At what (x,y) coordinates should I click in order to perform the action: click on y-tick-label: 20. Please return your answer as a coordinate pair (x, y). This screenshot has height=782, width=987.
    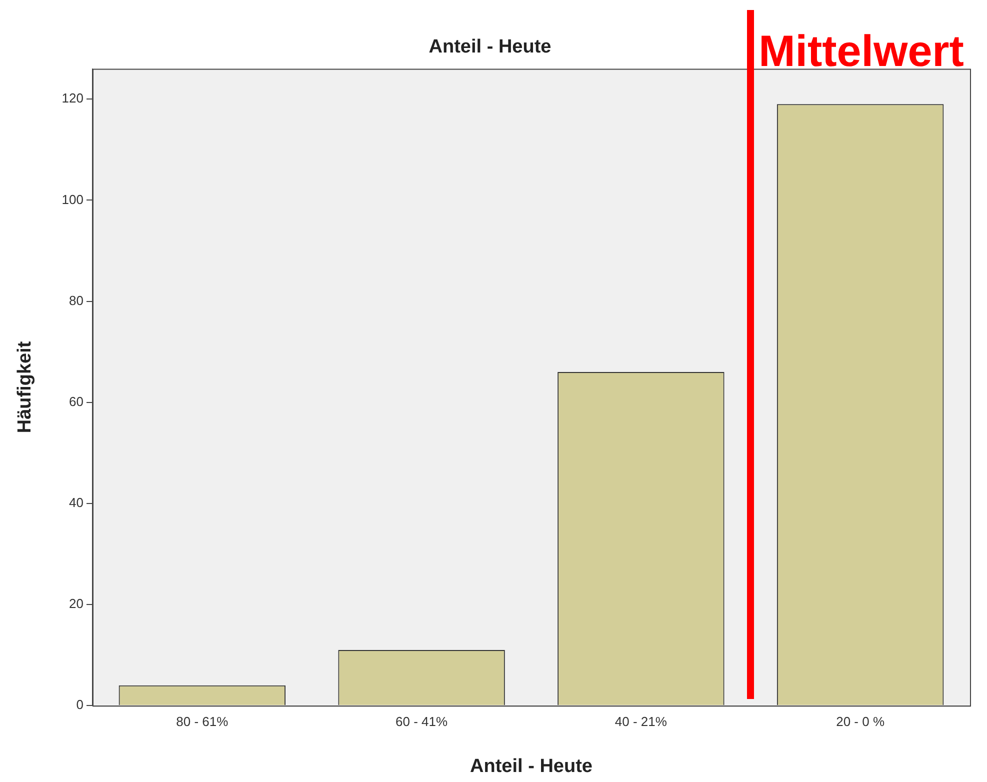
    Looking at the image, I should click on (76, 604).